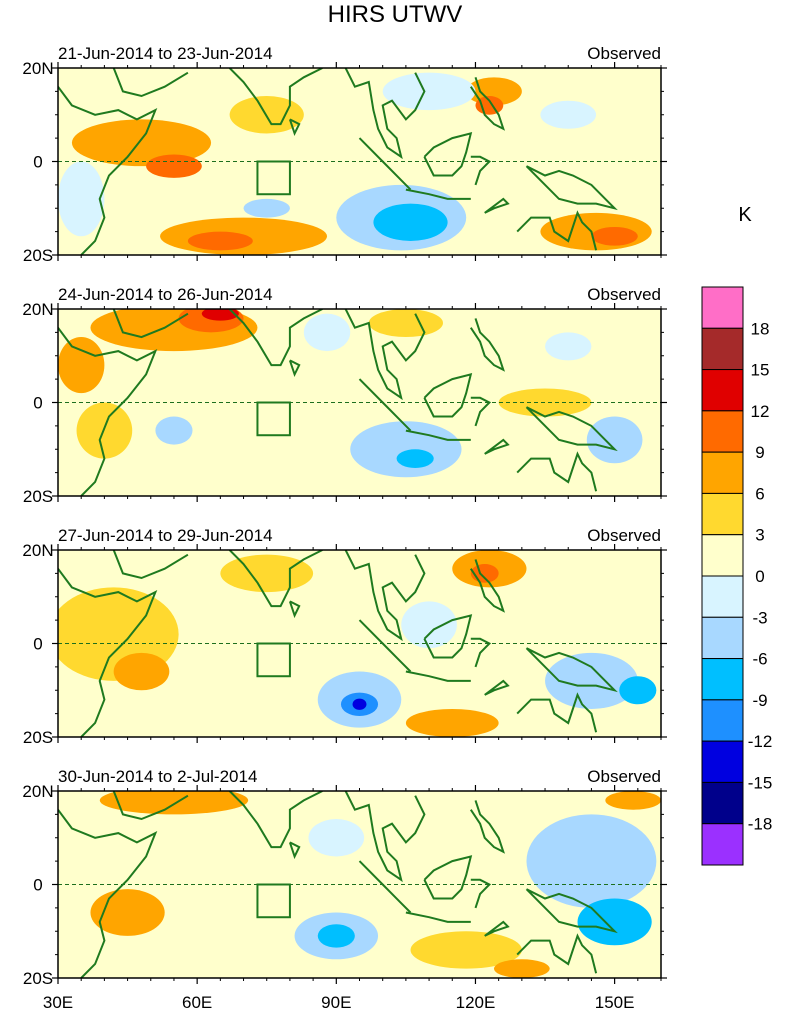 The width and height of the screenshot is (791, 1013). What do you see at coordinates (760, 782) in the screenshot?
I see `colorbar-level-label: -15` at bounding box center [760, 782].